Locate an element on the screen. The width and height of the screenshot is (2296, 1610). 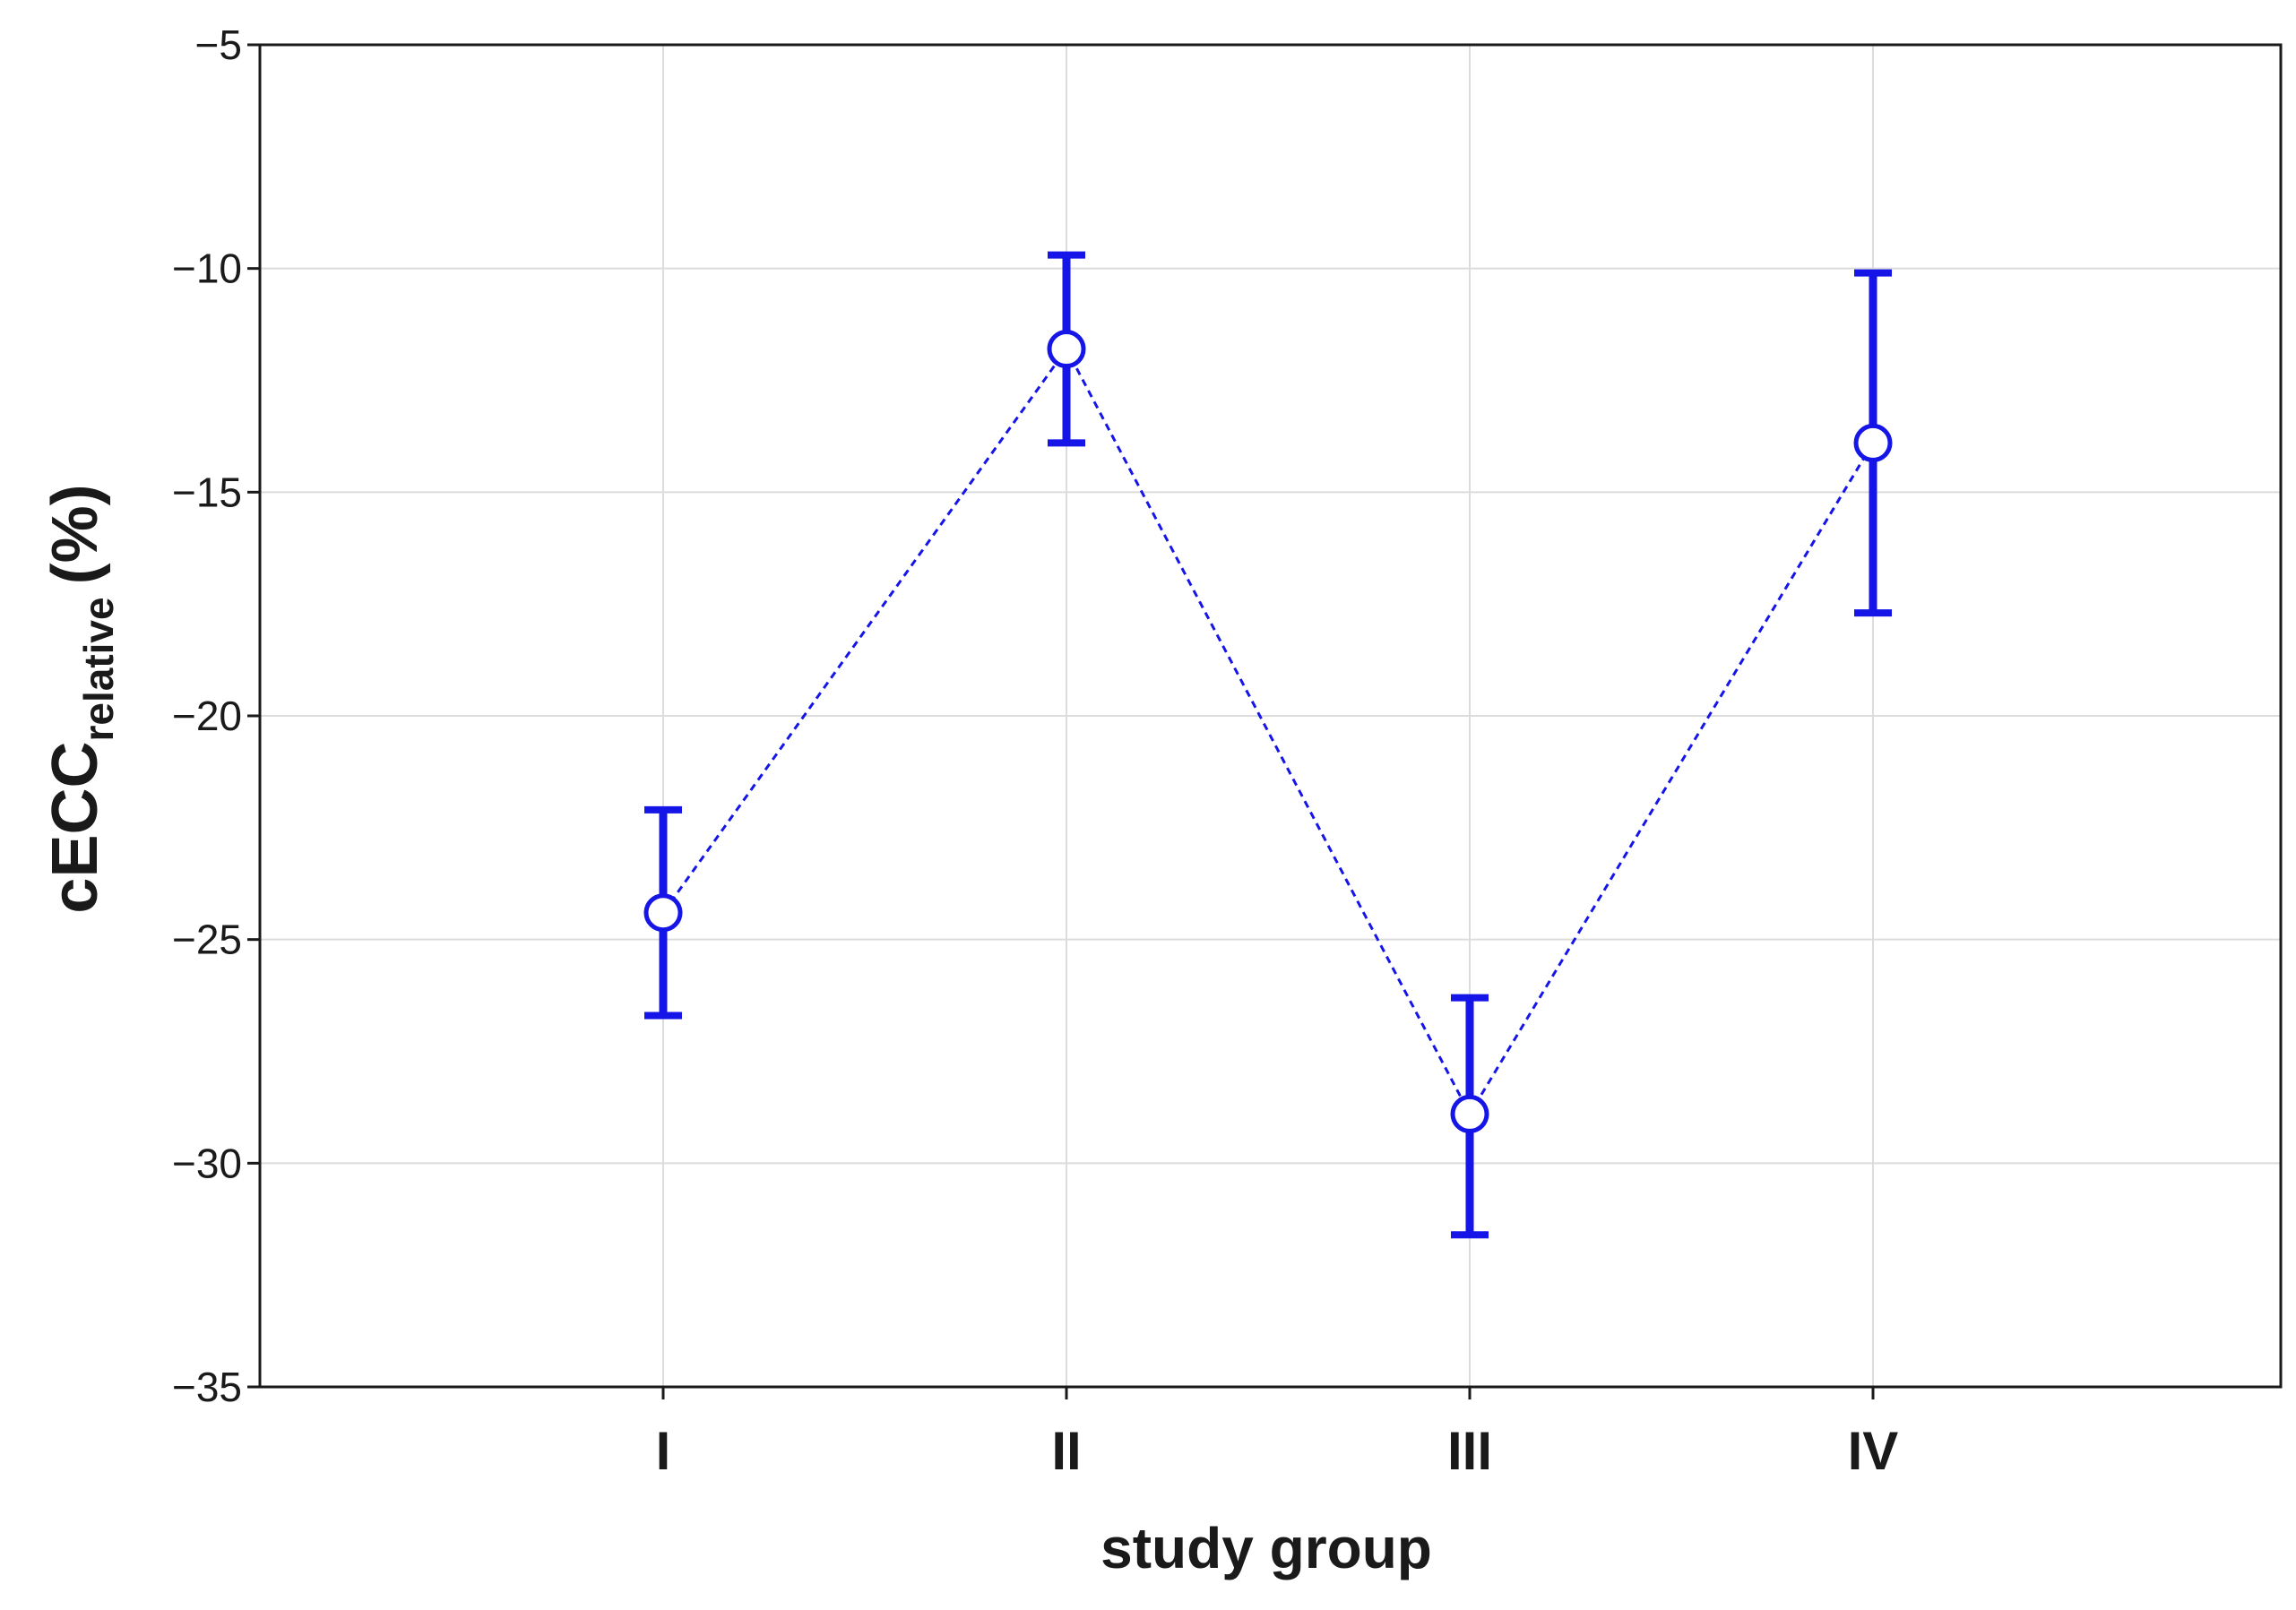
y-axis-label-unit: (%) is located at coordinates (75, 534).